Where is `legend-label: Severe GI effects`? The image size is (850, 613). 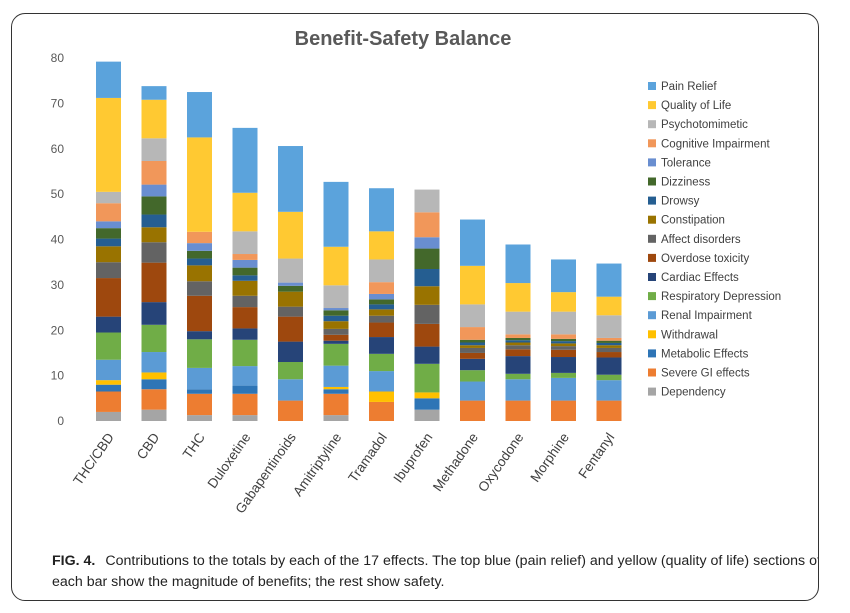 legend-label: Severe GI effects is located at coordinates (705, 374).